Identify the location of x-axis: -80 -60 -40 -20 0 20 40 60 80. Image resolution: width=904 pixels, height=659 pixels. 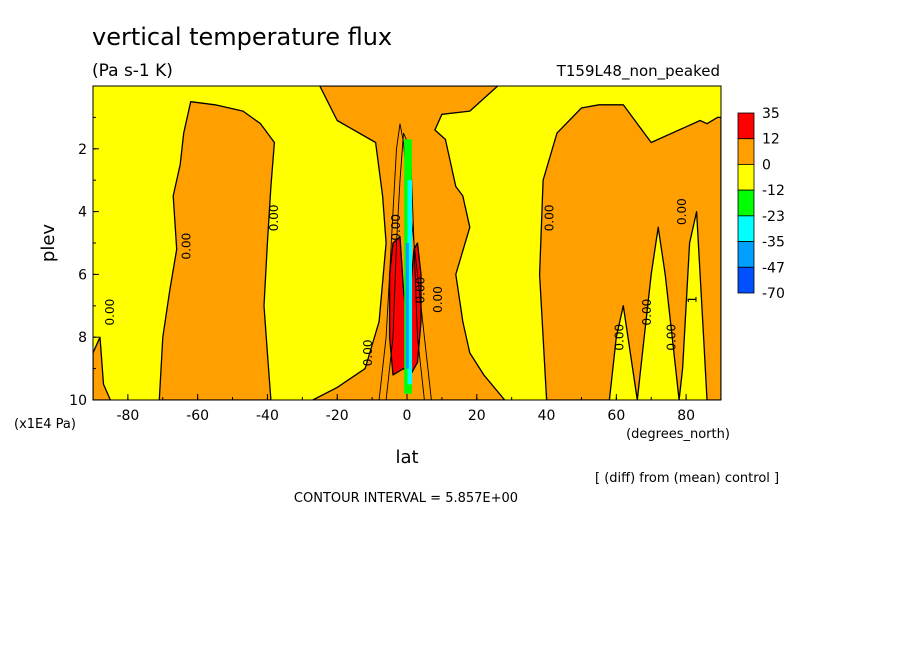
(407, 409).